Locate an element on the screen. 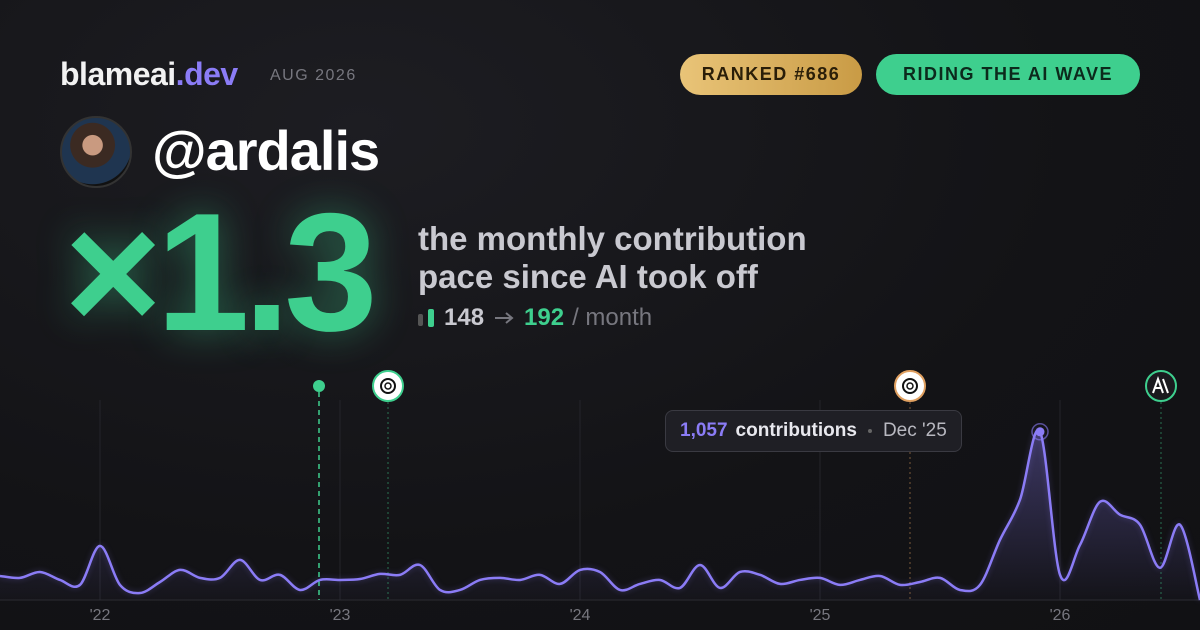 This screenshot has height=630, width=1200. peak-halo is located at coordinates (1040, 432).